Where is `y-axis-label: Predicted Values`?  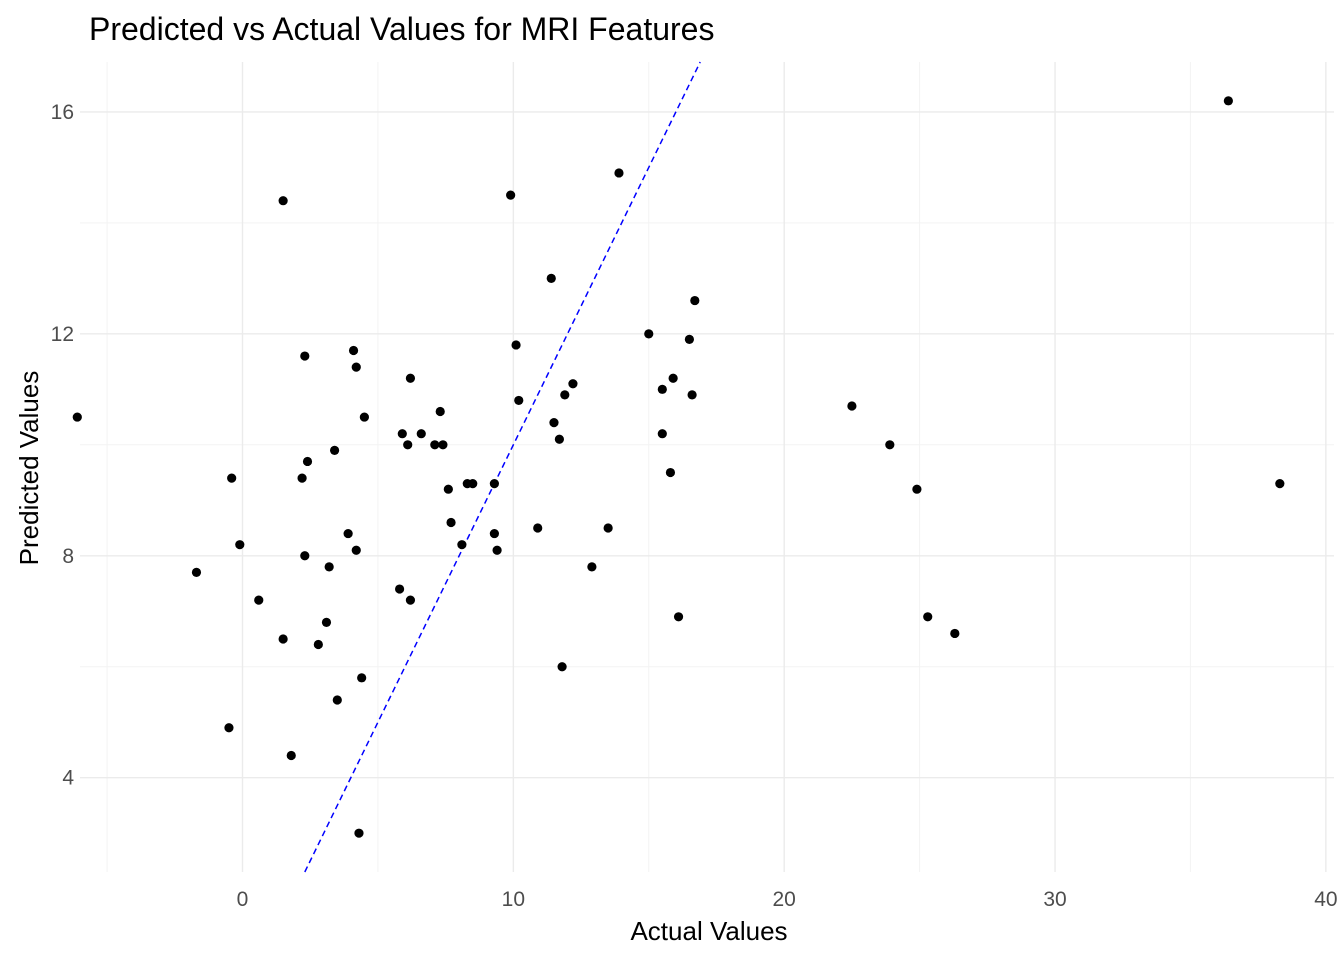
y-axis-label: Predicted Values is located at coordinates (29, 468).